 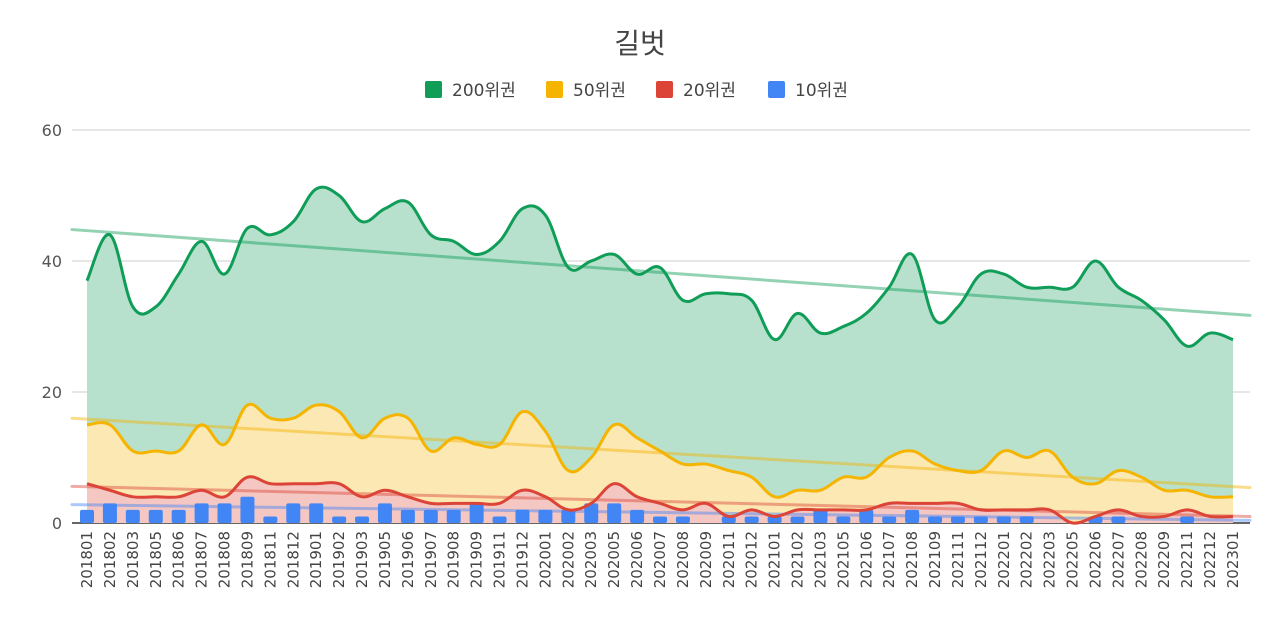 I want to click on x-tick-label: 201806, so click(x=179, y=559).